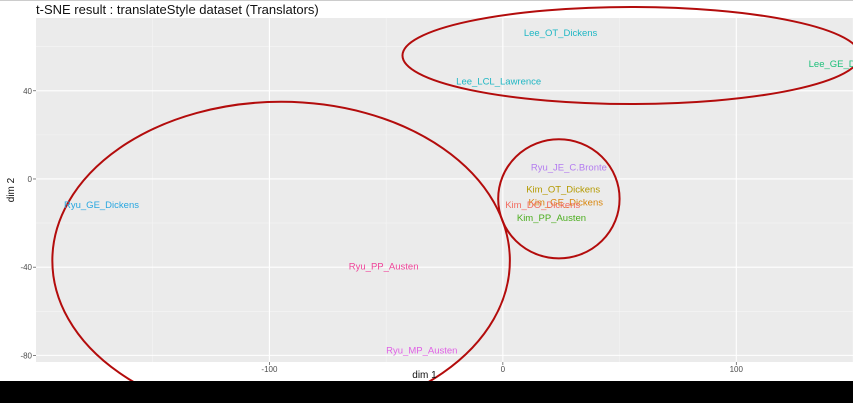 The height and width of the screenshot is (403, 853). I want to click on point-label: Kim_GE_Dickens, so click(566, 203).